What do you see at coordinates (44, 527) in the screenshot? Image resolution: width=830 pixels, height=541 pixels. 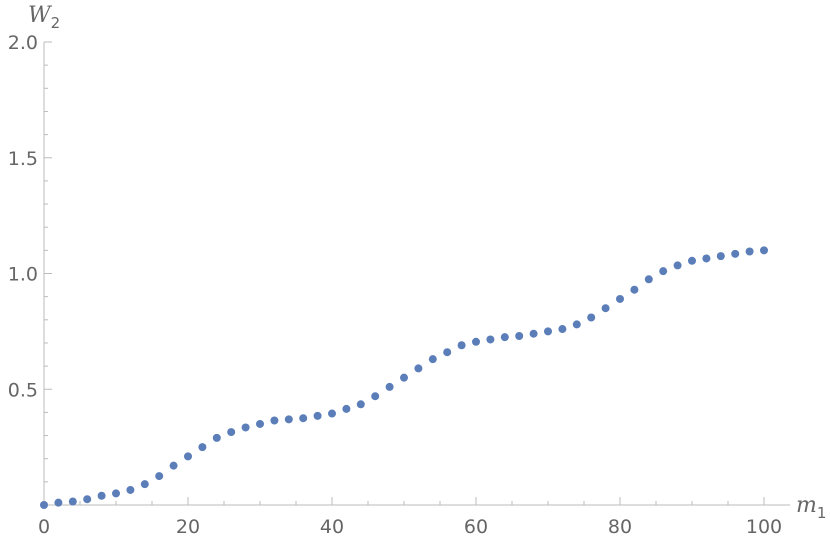 I see `x-tick-label: 0` at bounding box center [44, 527].